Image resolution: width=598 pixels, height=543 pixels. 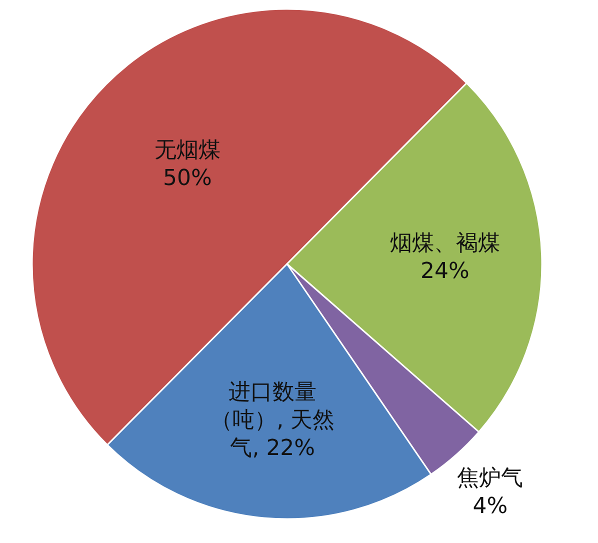 I want to click on data-label: 24%, so click(x=445, y=271).